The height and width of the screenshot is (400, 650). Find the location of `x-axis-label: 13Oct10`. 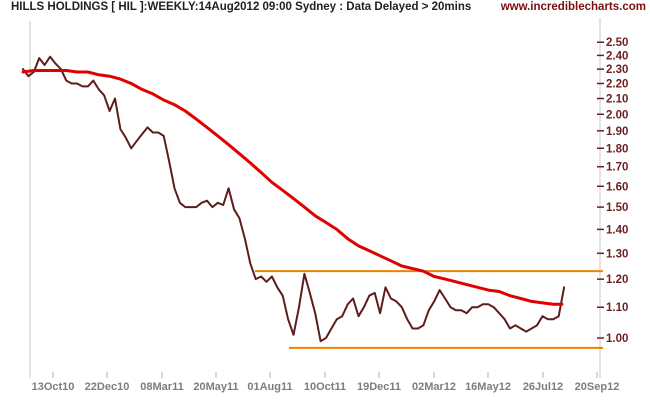

x-axis-label: 13Oct10 is located at coordinates (53, 387).